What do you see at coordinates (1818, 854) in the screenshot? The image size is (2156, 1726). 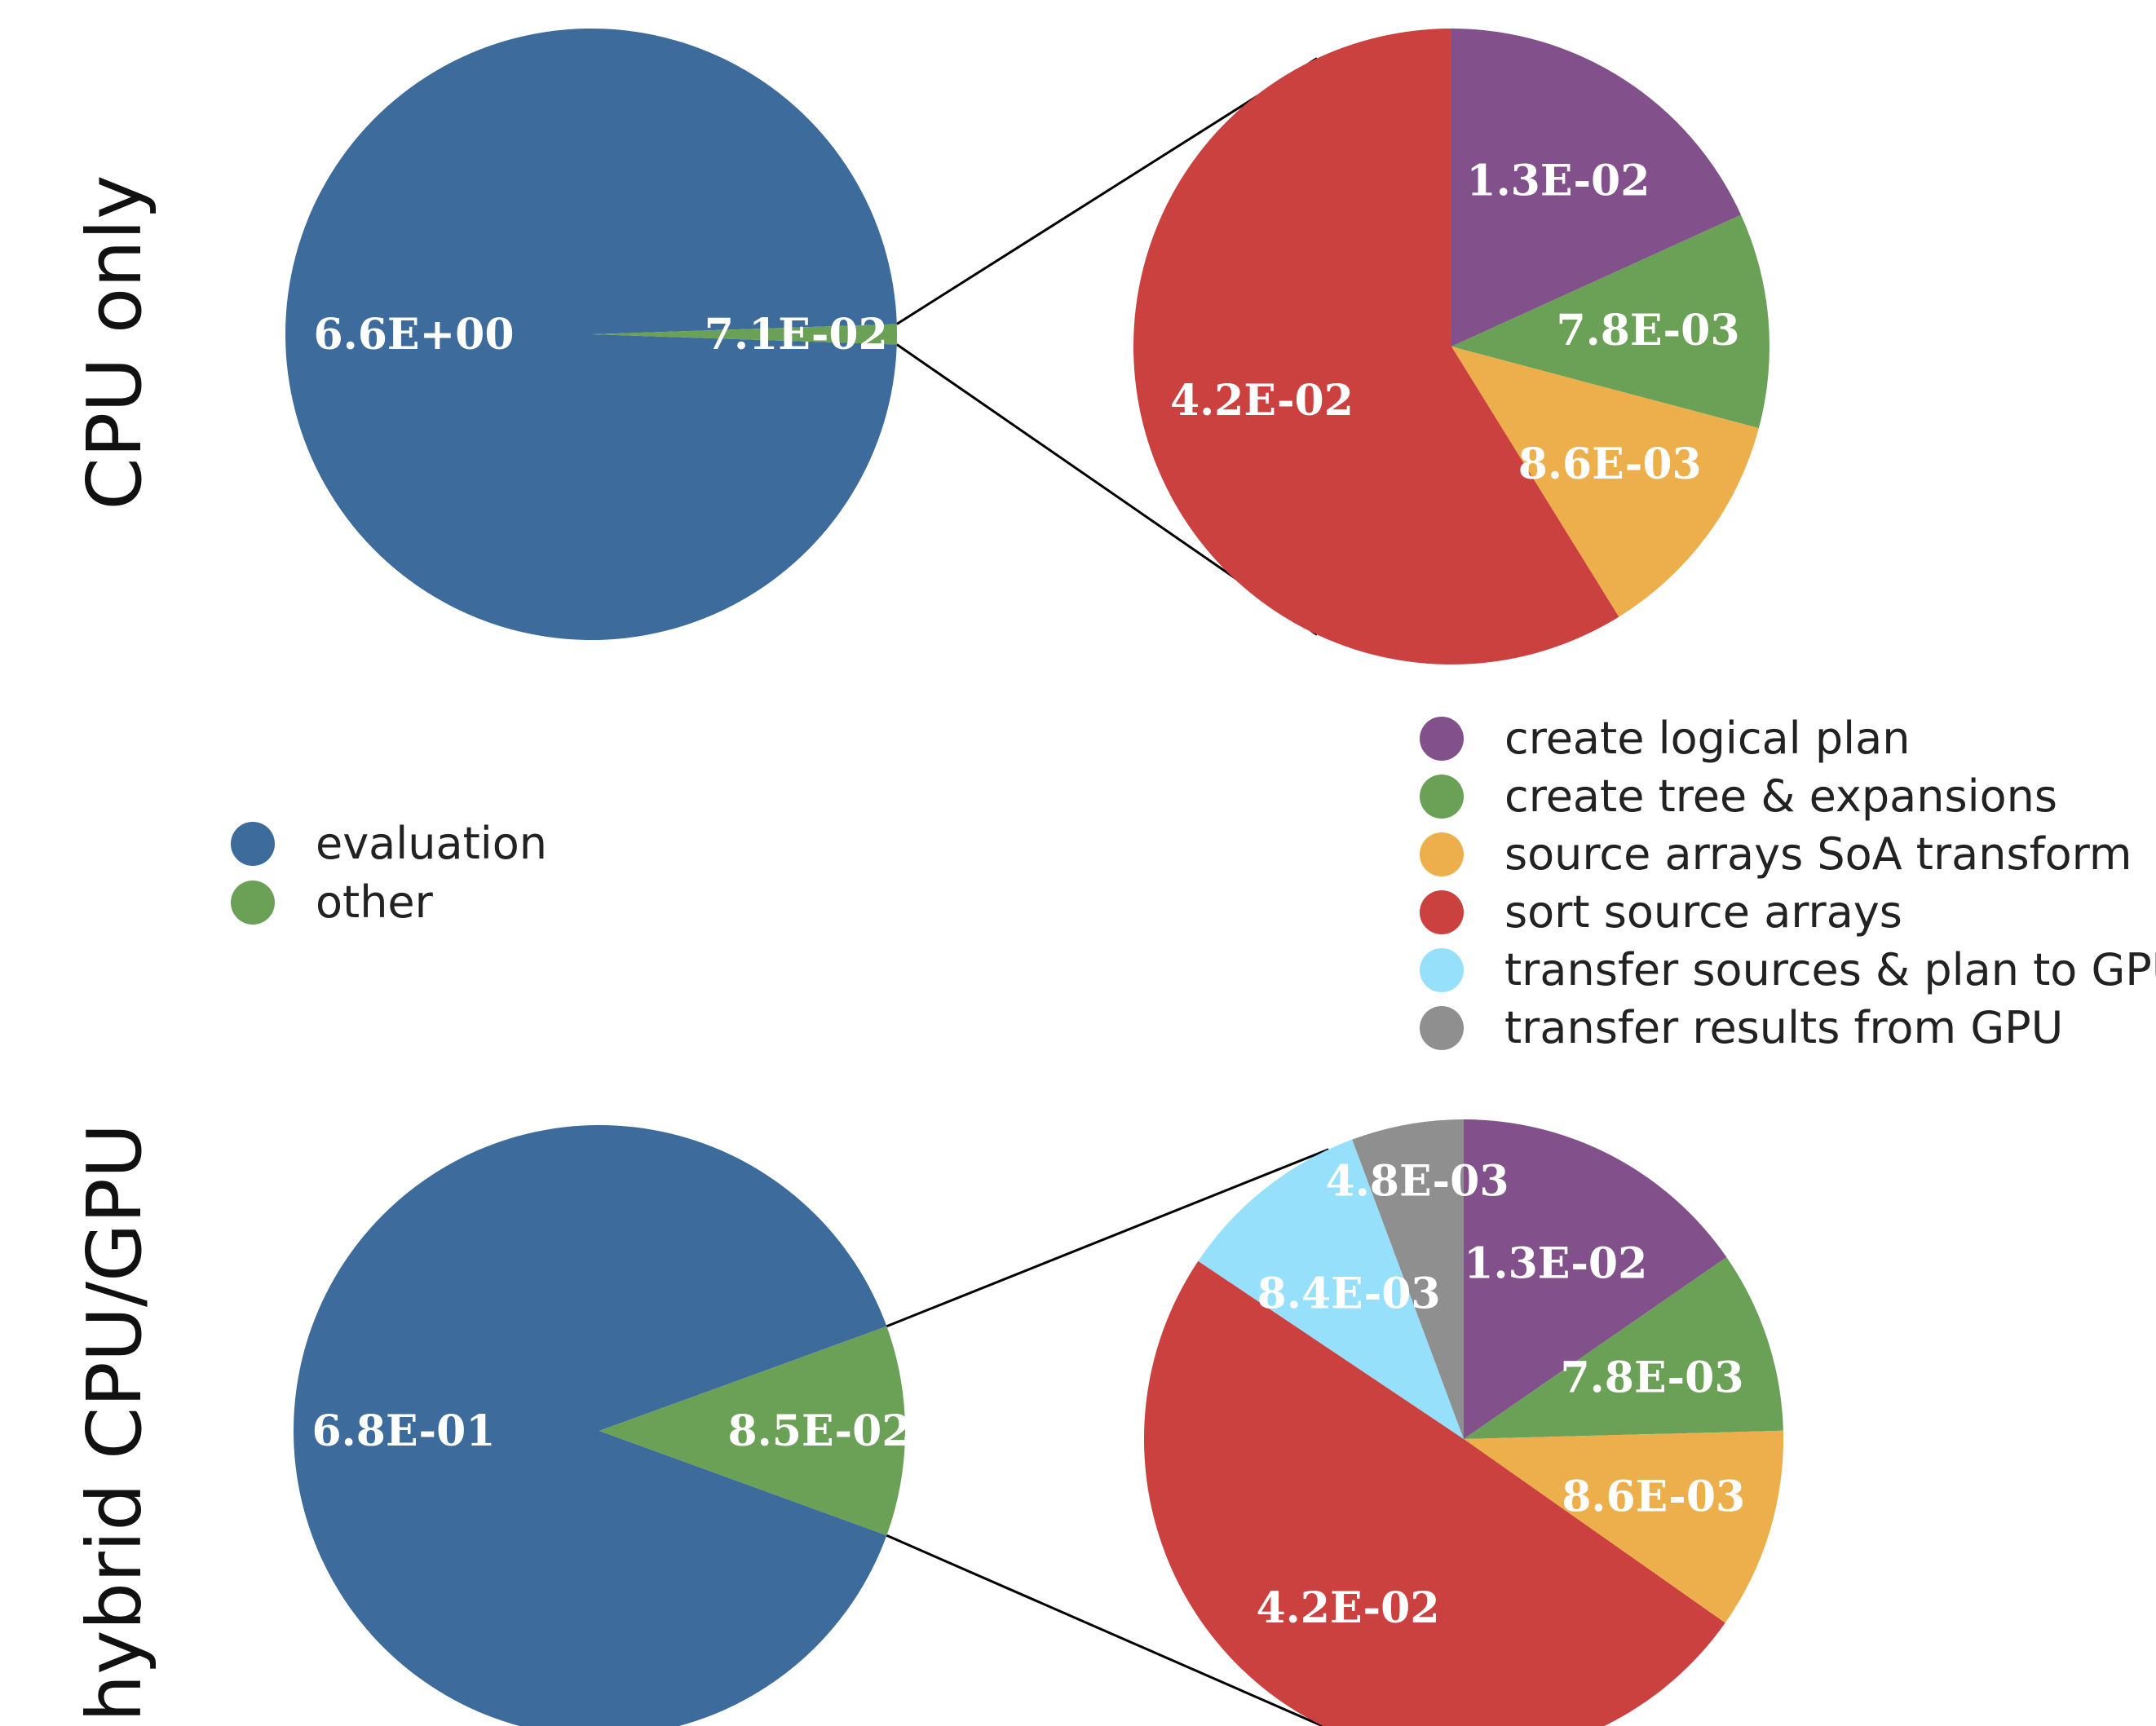 I see `legend-label-source-arrays-soa-transform: source arrays SoA transform` at bounding box center [1818, 854].